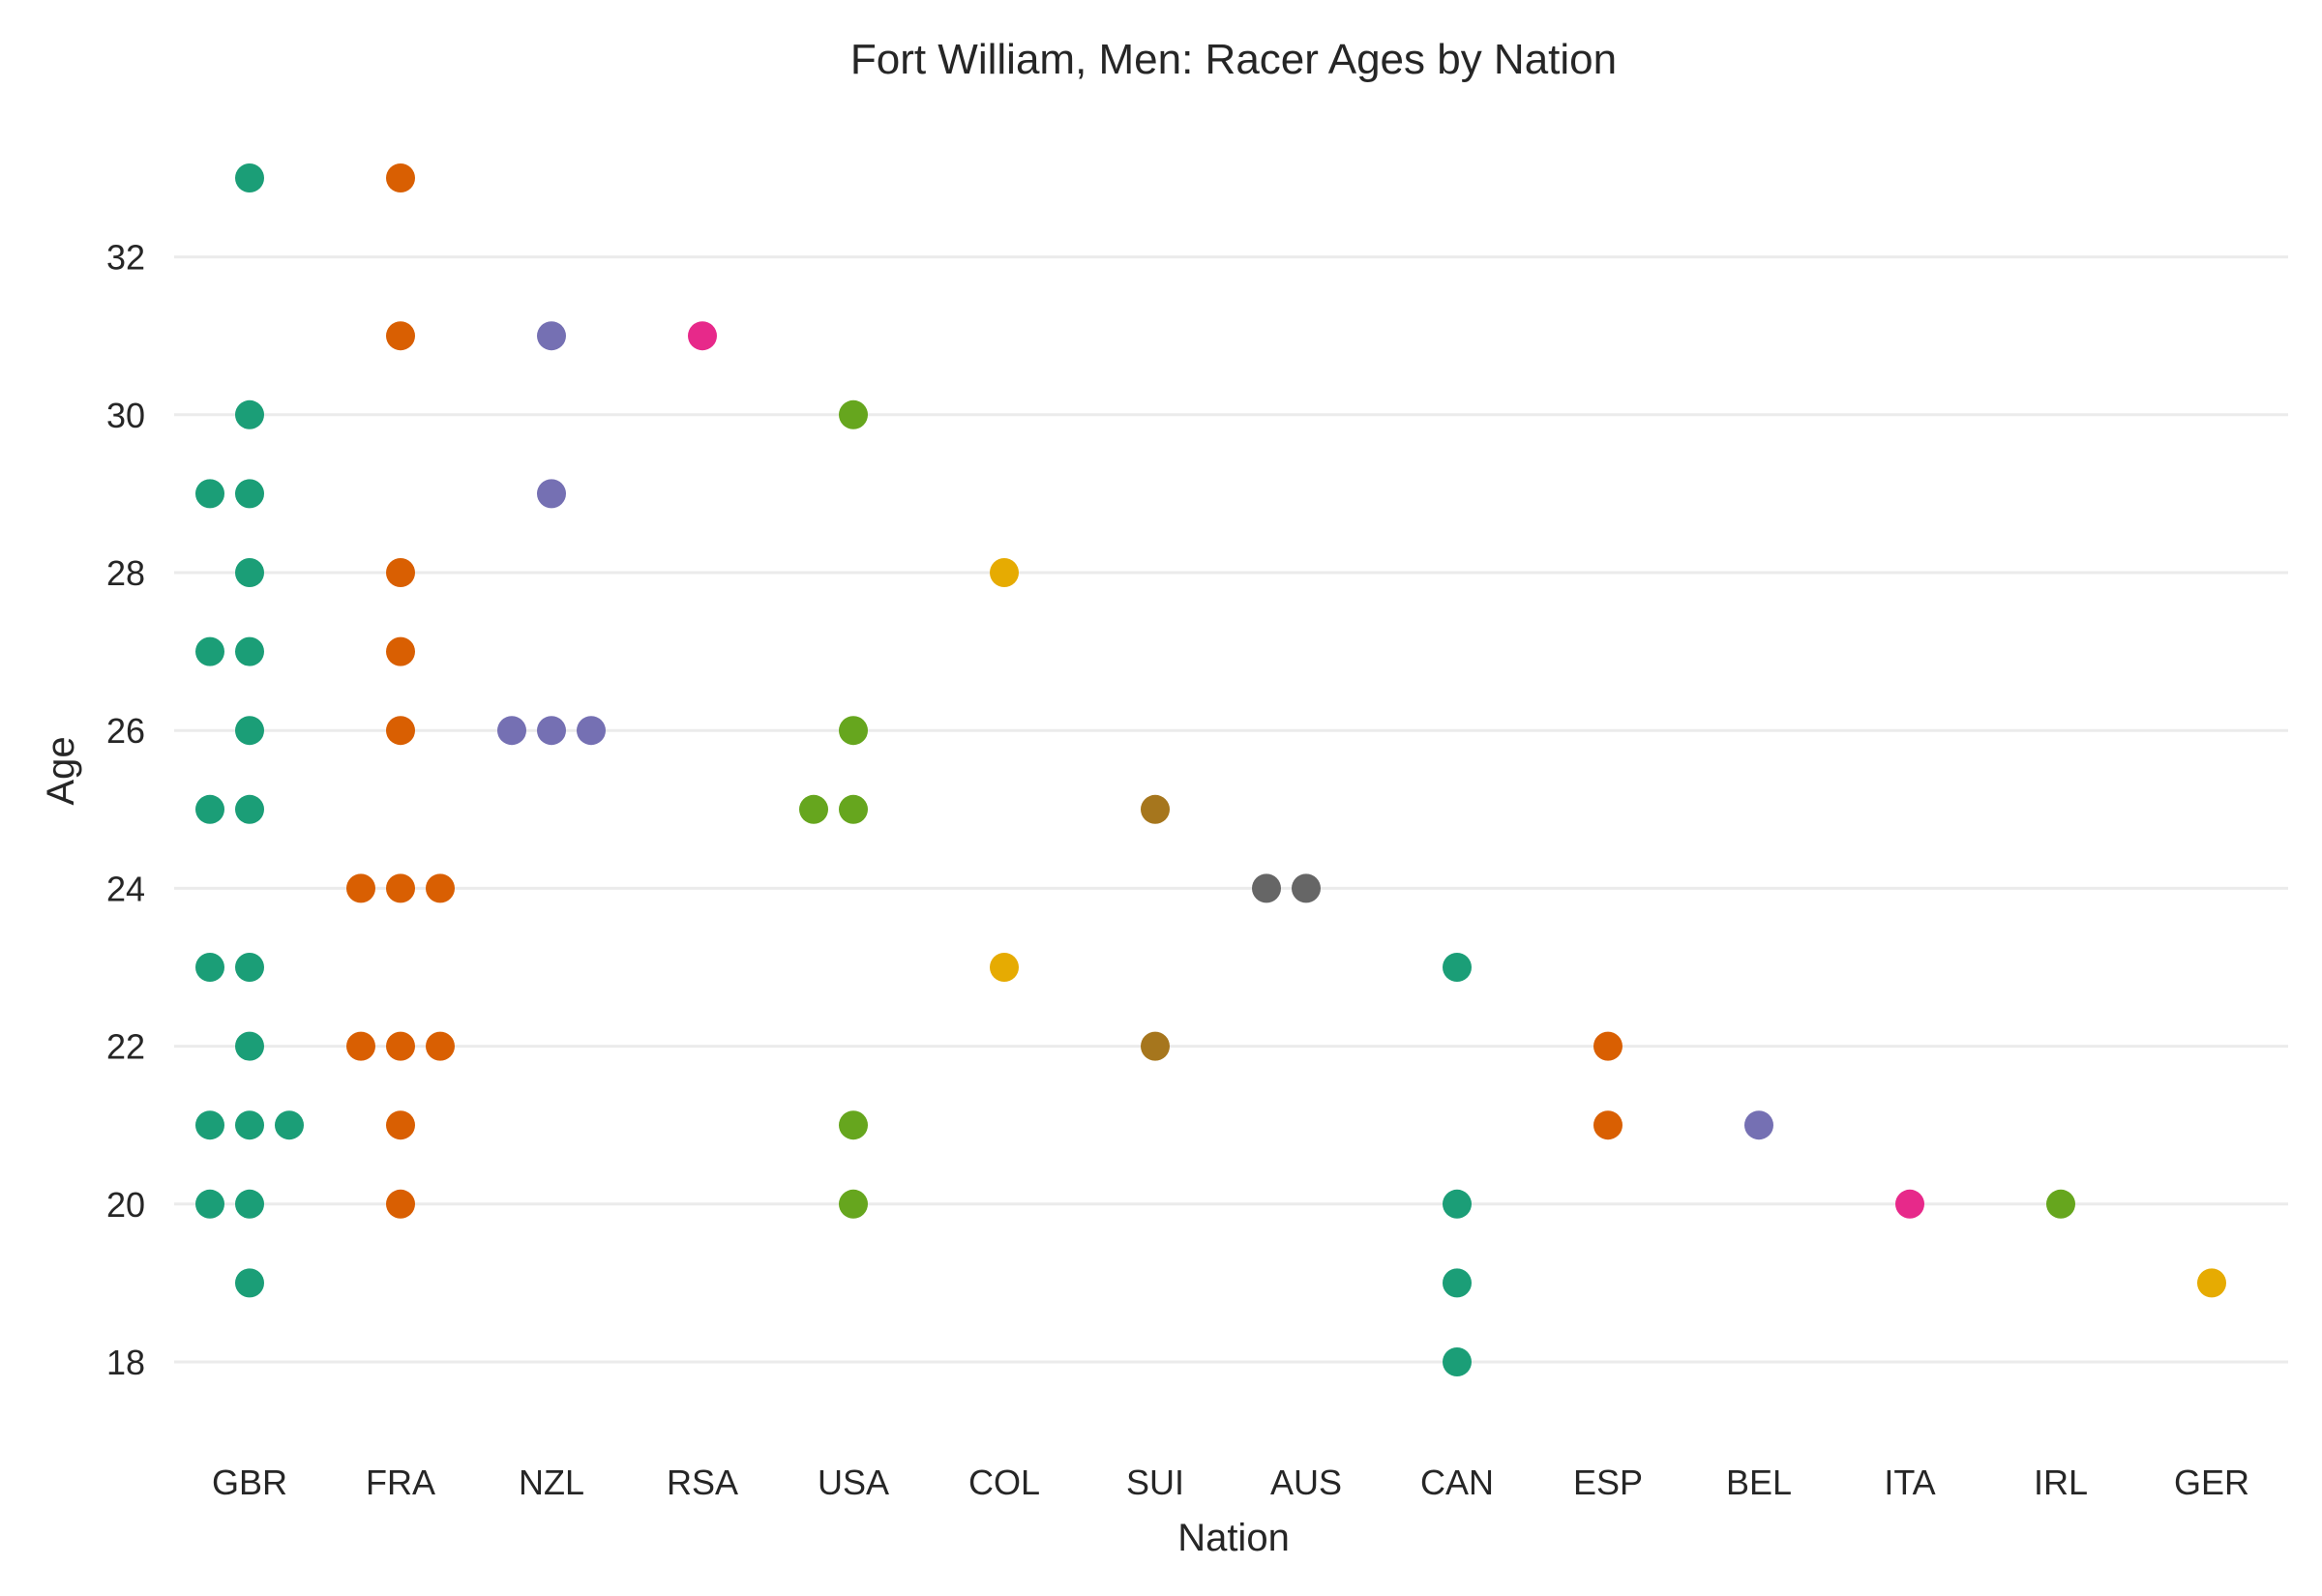 The width and height of the screenshot is (2322, 1596). I want to click on y-tick-label-26: 26, so click(125, 731).